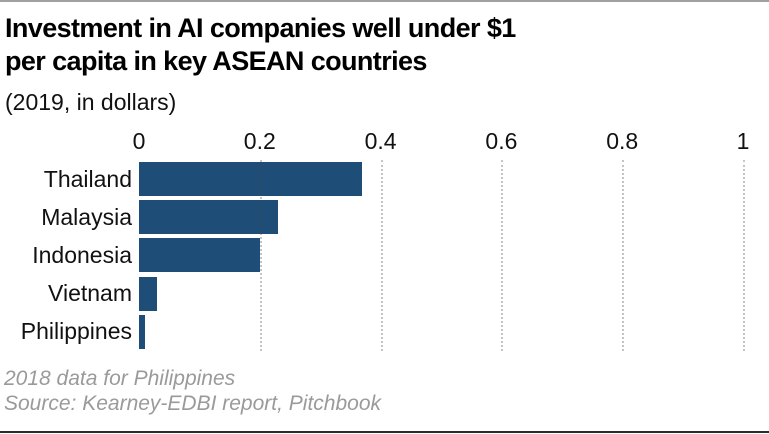 Image resolution: width=769 pixels, height=434 pixels. Describe the element at coordinates (260, 28) in the screenshot. I see `chart-title-line1: Investment in AI companies well under $1` at that location.